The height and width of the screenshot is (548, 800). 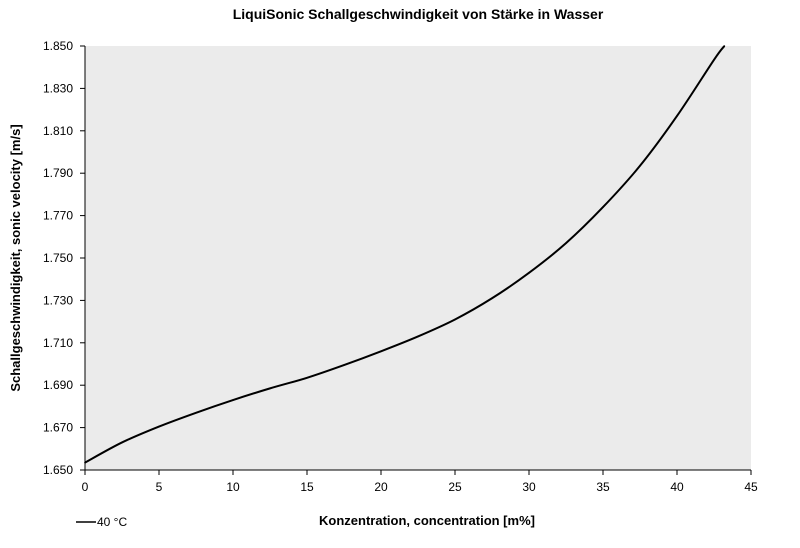 I want to click on x-tick-label-15: 15, so click(x=307, y=487).